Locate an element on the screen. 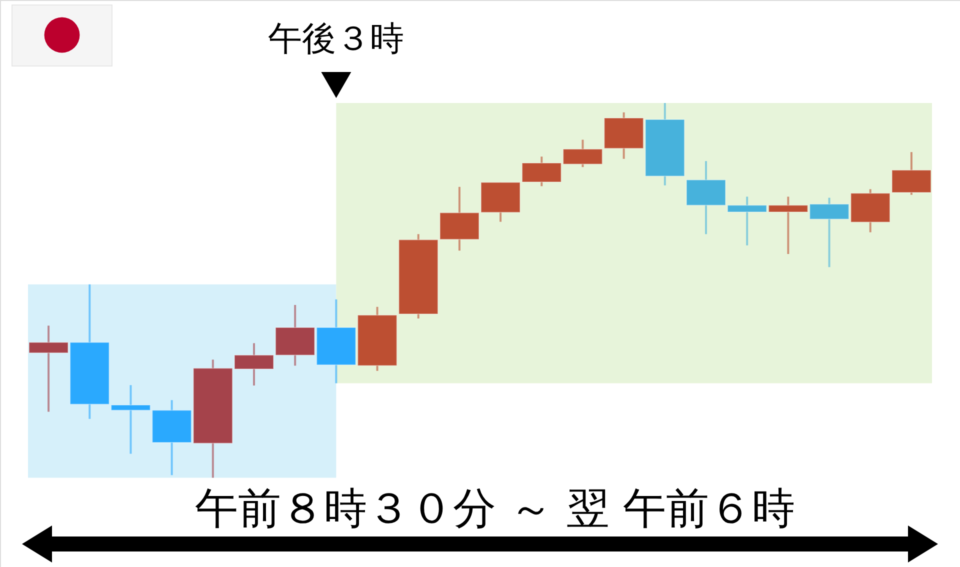  text: 午前８時３０分 ～ 翌 午前６時 is located at coordinates (495, 509).